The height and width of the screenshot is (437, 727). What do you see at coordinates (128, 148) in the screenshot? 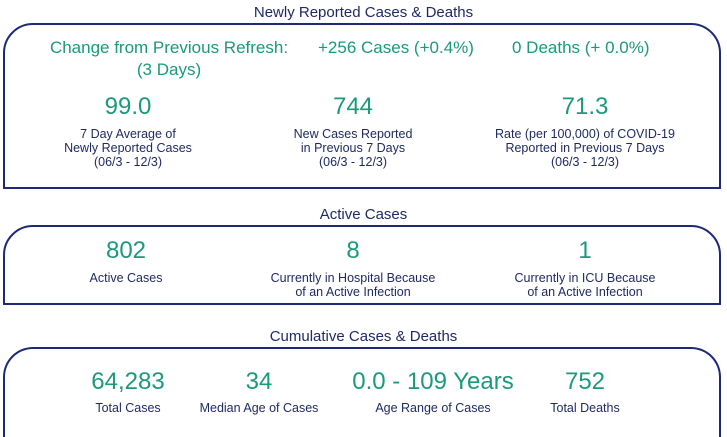
I see `stat-caption-line: Newly Reported Cases` at bounding box center [128, 148].